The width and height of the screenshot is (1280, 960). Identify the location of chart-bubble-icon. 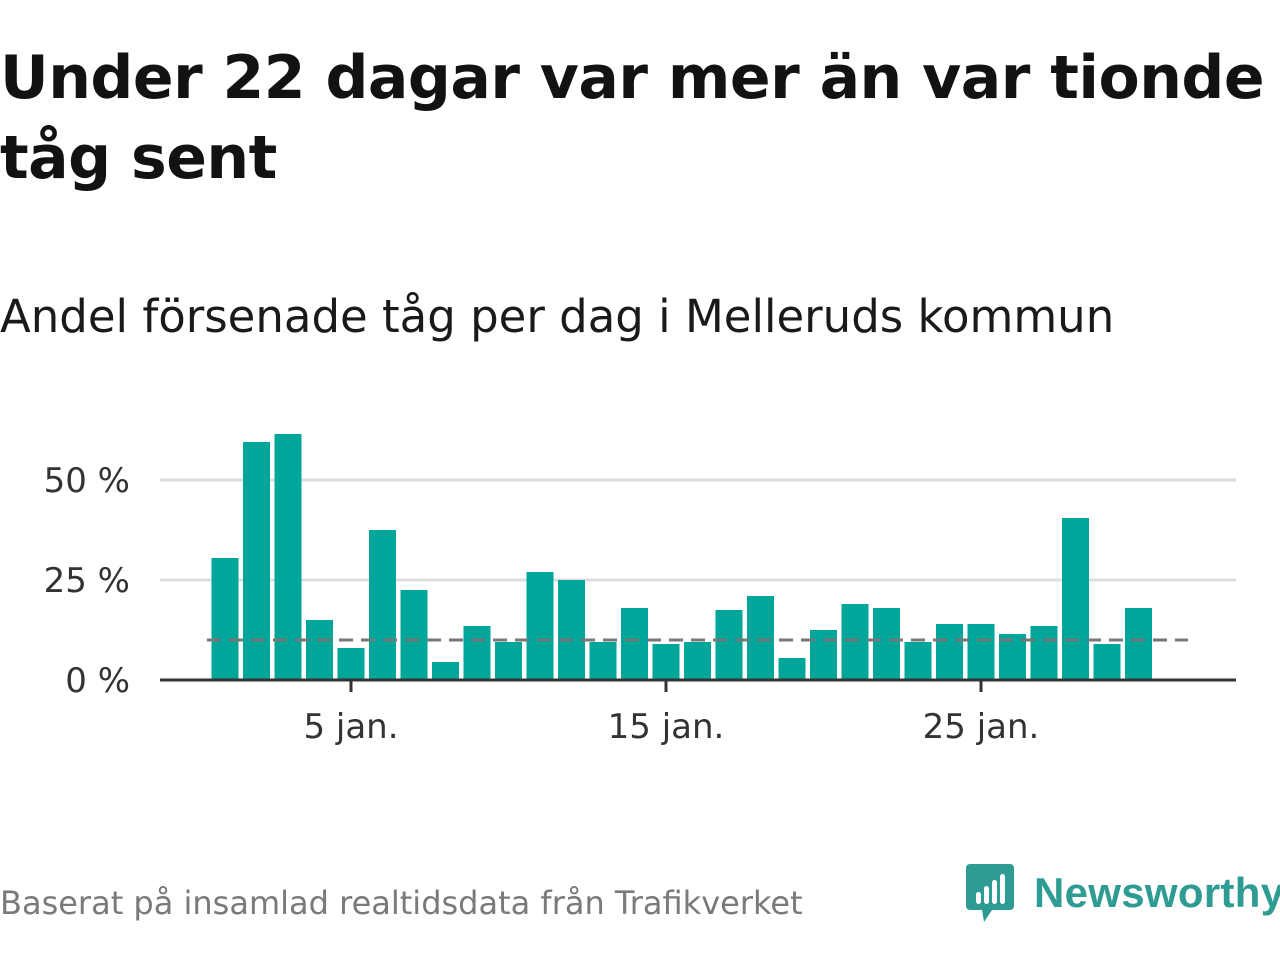
(990, 893).